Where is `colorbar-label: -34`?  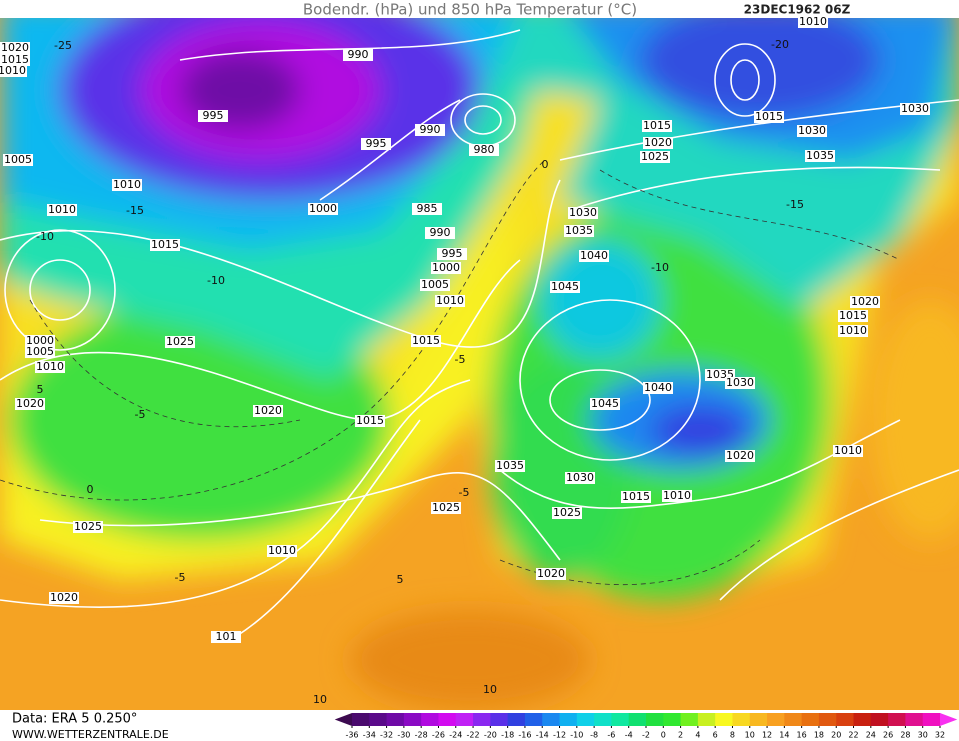
colorbar-label: -34 is located at coordinates (369, 735).